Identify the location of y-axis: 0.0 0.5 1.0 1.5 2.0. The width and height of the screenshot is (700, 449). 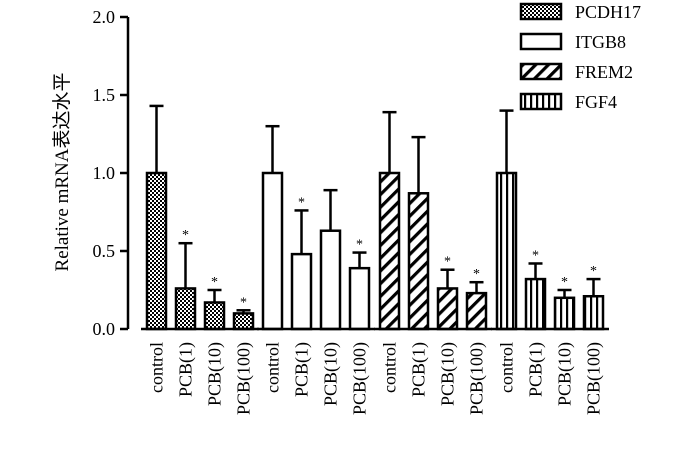
(111, 173).